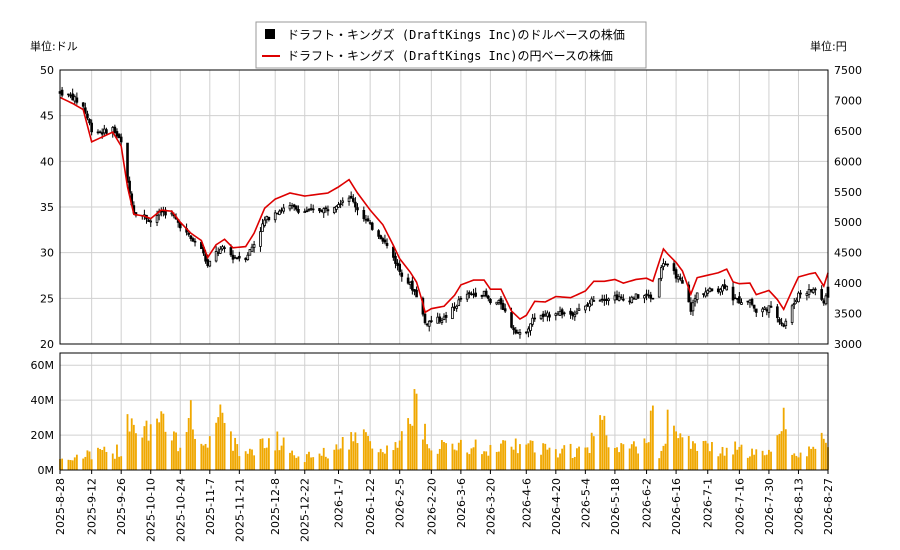 The width and height of the screenshot is (900, 550). What do you see at coordinates (828, 506) in the screenshot?
I see `date-tick-label: 2026-8-27` at bounding box center [828, 506].